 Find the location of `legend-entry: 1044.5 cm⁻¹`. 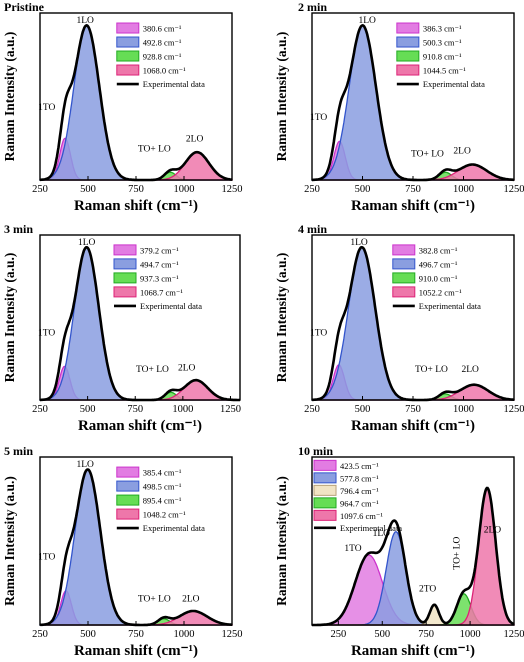

legend-entry: 1044.5 cm⁻¹ is located at coordinates (444, 71).